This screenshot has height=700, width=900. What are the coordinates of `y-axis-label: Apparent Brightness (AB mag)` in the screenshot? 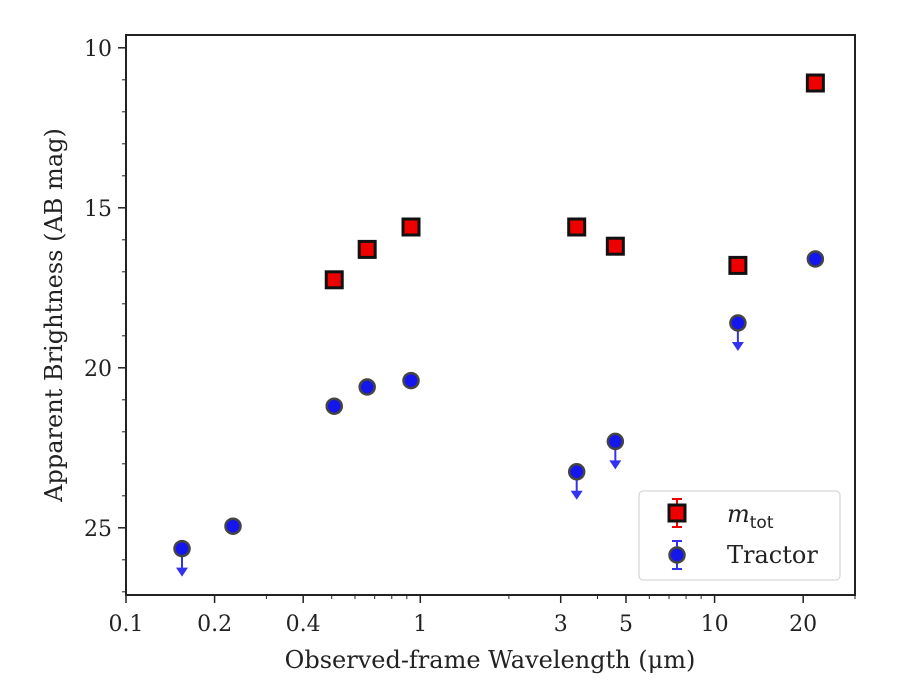 It's located at (54, 315).